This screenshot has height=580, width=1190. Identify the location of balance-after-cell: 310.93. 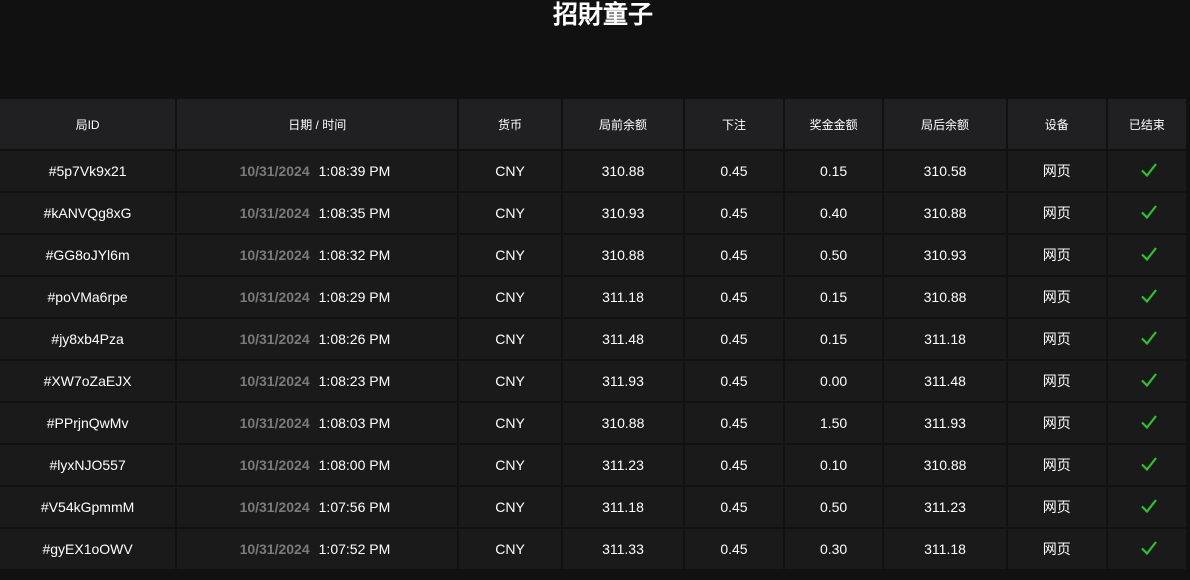
(945, 255).